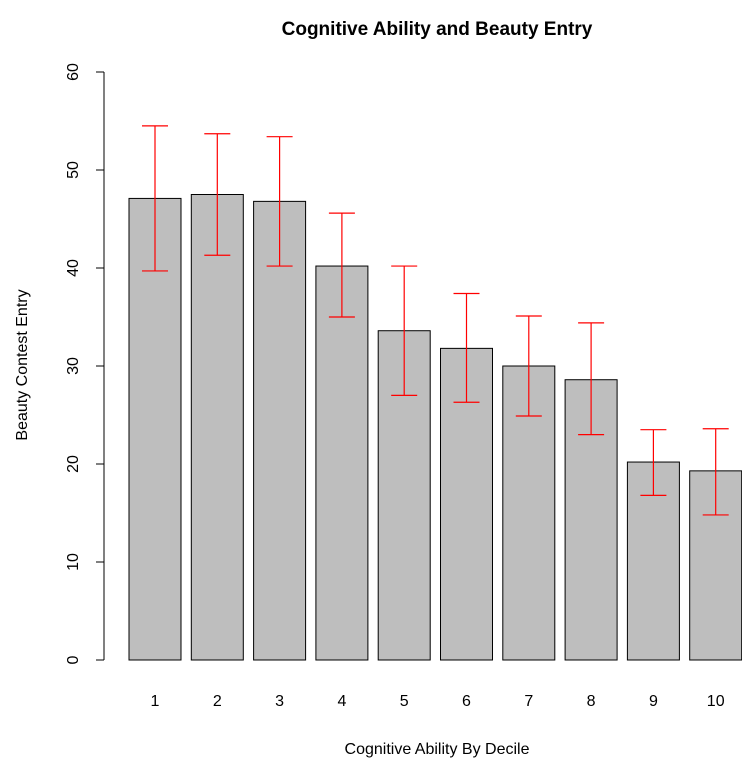 This screenshot has width=742, height=766. What do you see at coordinates (73, 170) in the screenshot?
I see `y-tick-label: 50` at bounding box center [73, 170].